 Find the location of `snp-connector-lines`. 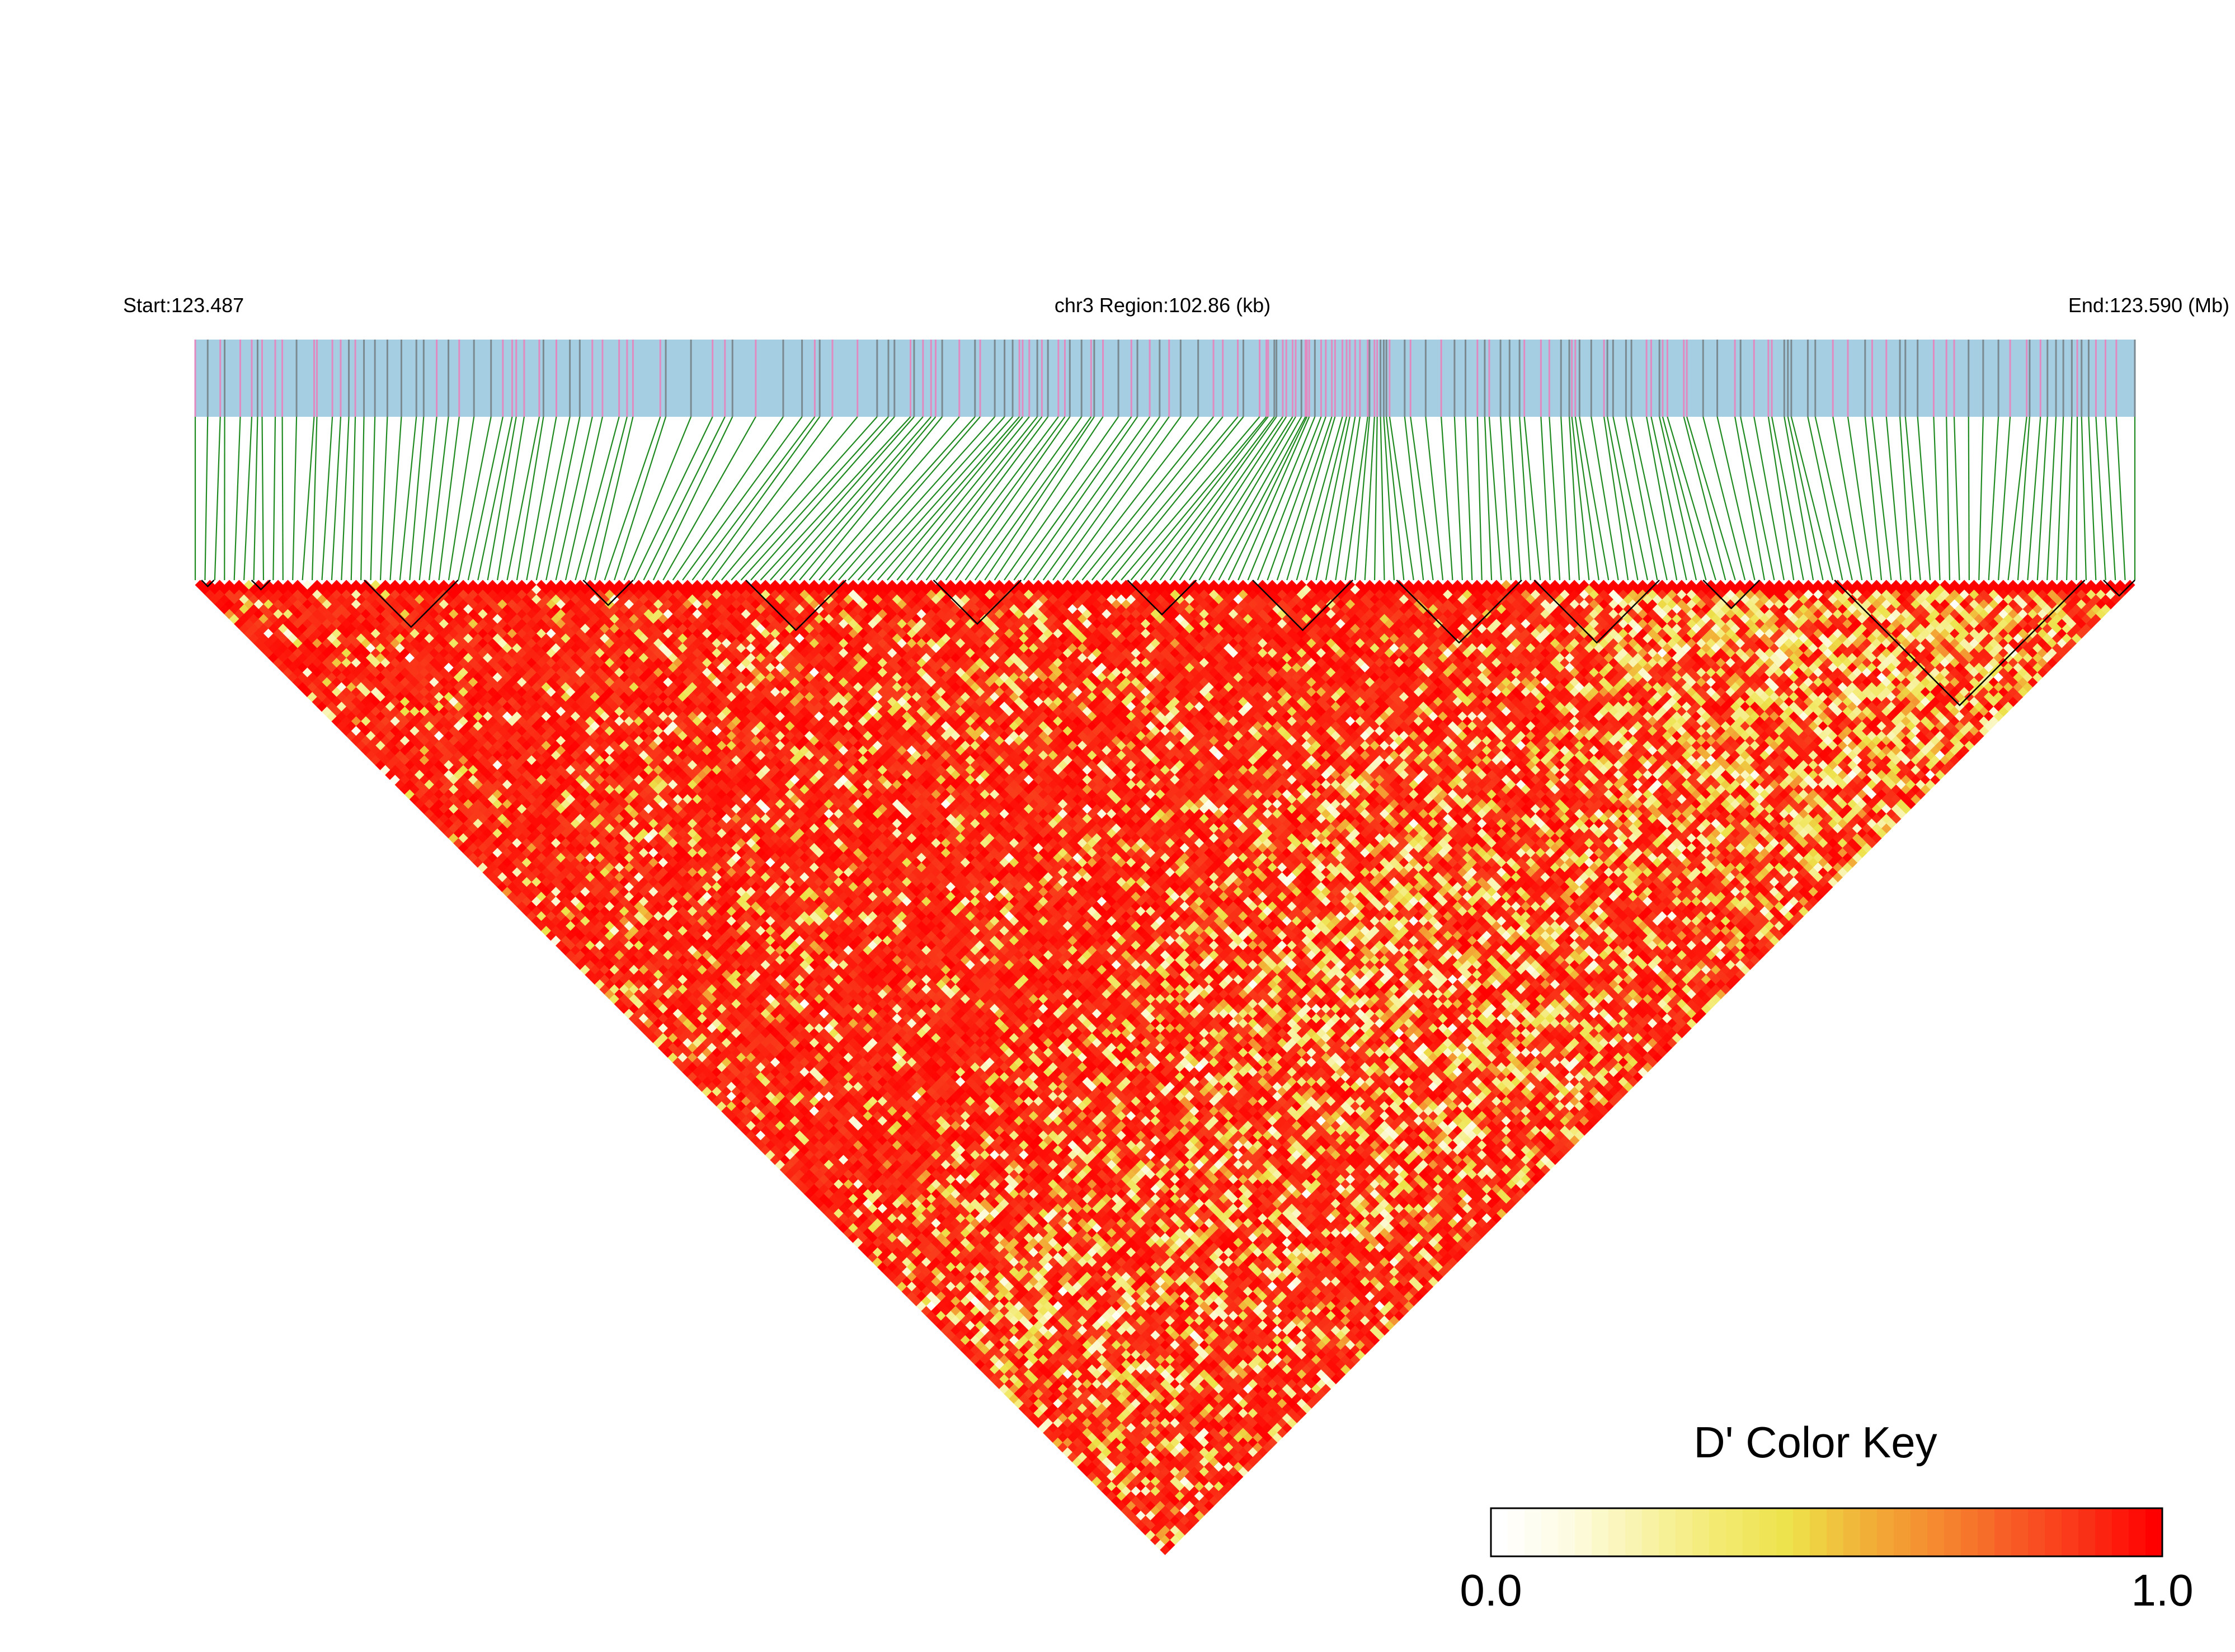

snp-connector-lines is located at coordinates (1165, 499).